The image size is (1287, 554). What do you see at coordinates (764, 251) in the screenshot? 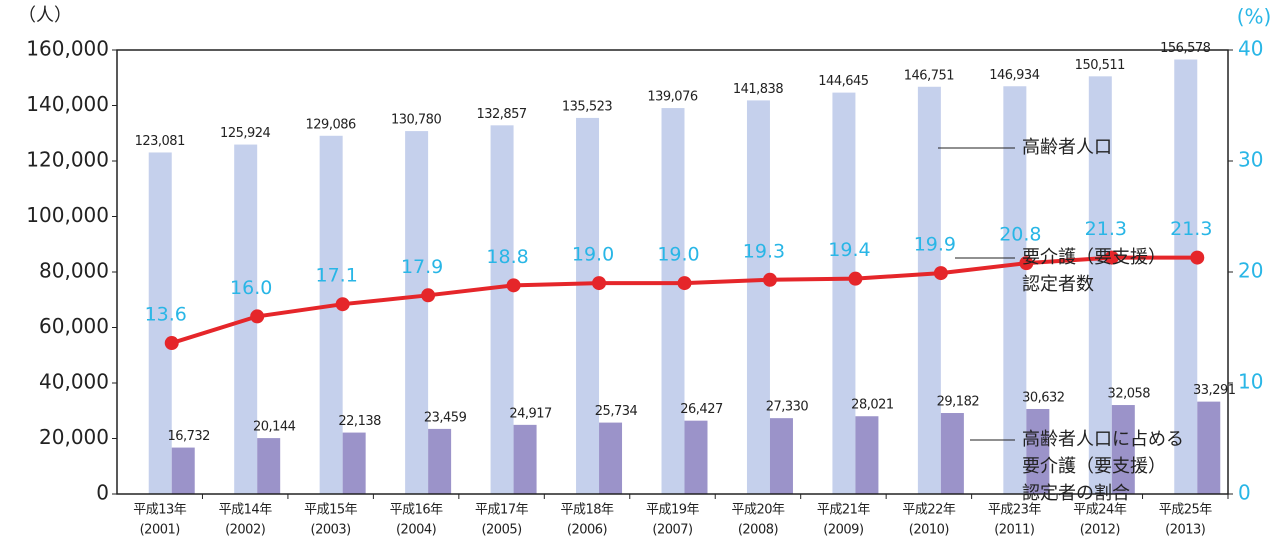
I see `line-value-label: 19.3` at bounding box center [764, 251].